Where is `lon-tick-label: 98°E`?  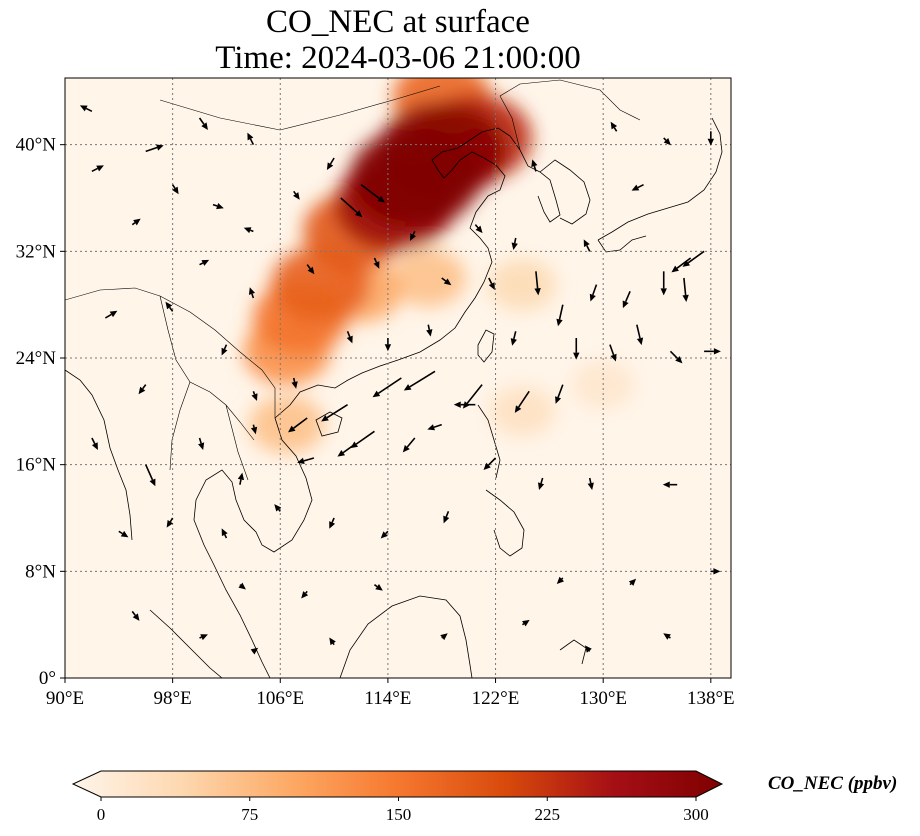
lon-tick-label: 98°E is located at coordinates (173, 698).